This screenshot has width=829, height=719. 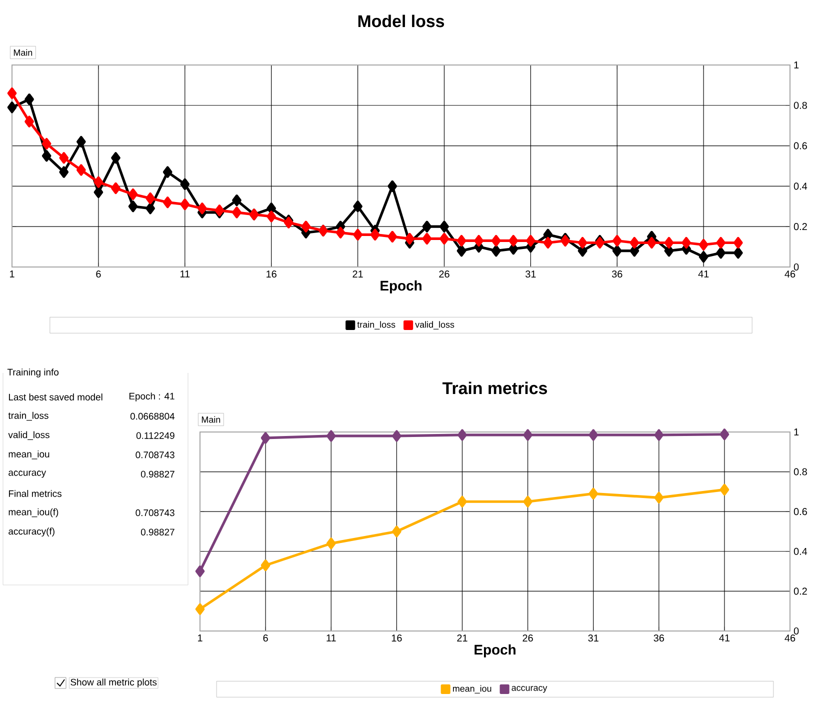 What do you see at coordinates (29, 435) in the screenshot?
I see `category-label: valid_loss` at bounding box center [29, 435].